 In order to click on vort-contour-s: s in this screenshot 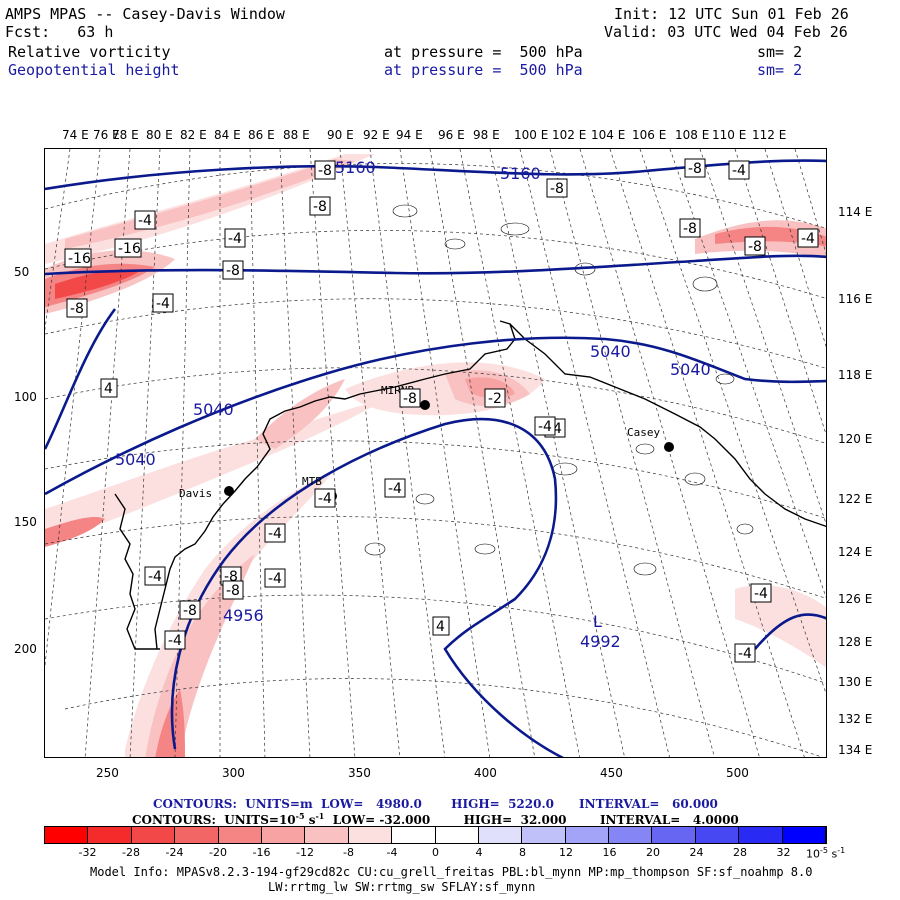, I will do `click(310, 820)`.